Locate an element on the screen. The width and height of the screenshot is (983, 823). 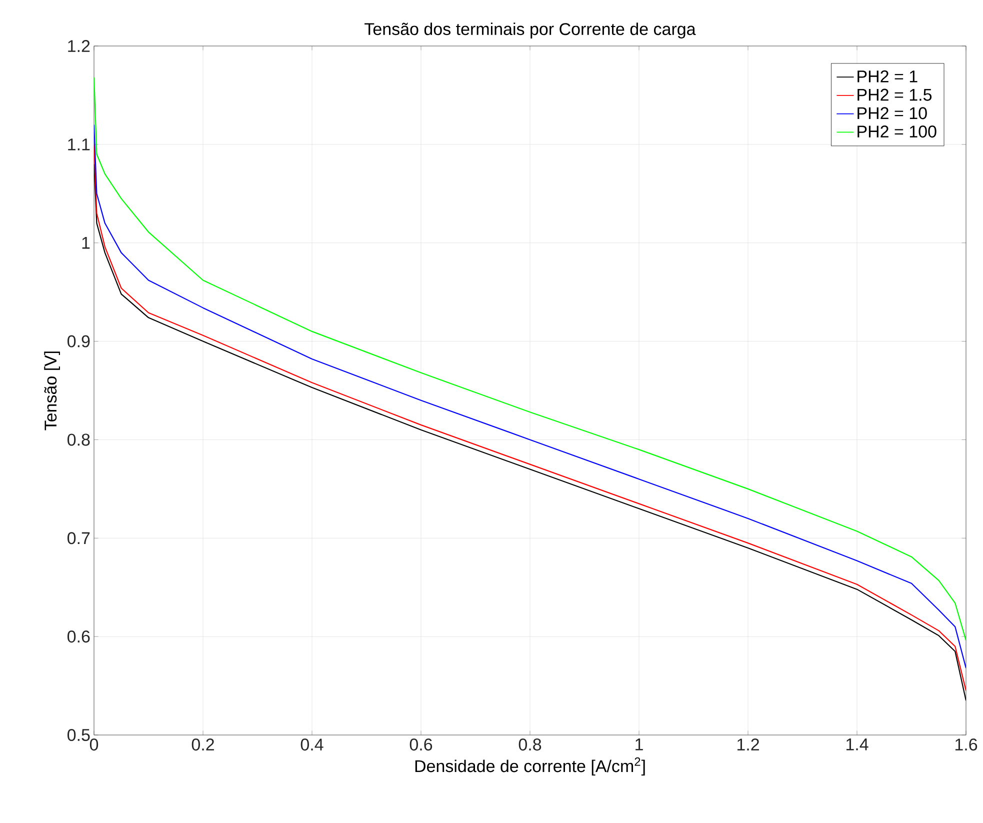
y-tick-label: 0.9 is located at coordinates (78, 341).